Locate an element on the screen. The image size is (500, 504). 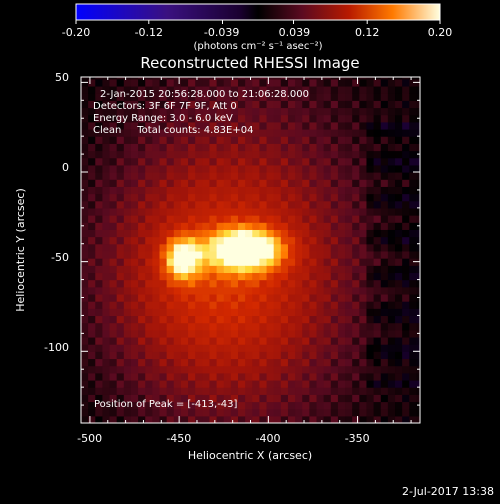
colorbar-tick-label: 0.20 is located at coordinates (440, 32).